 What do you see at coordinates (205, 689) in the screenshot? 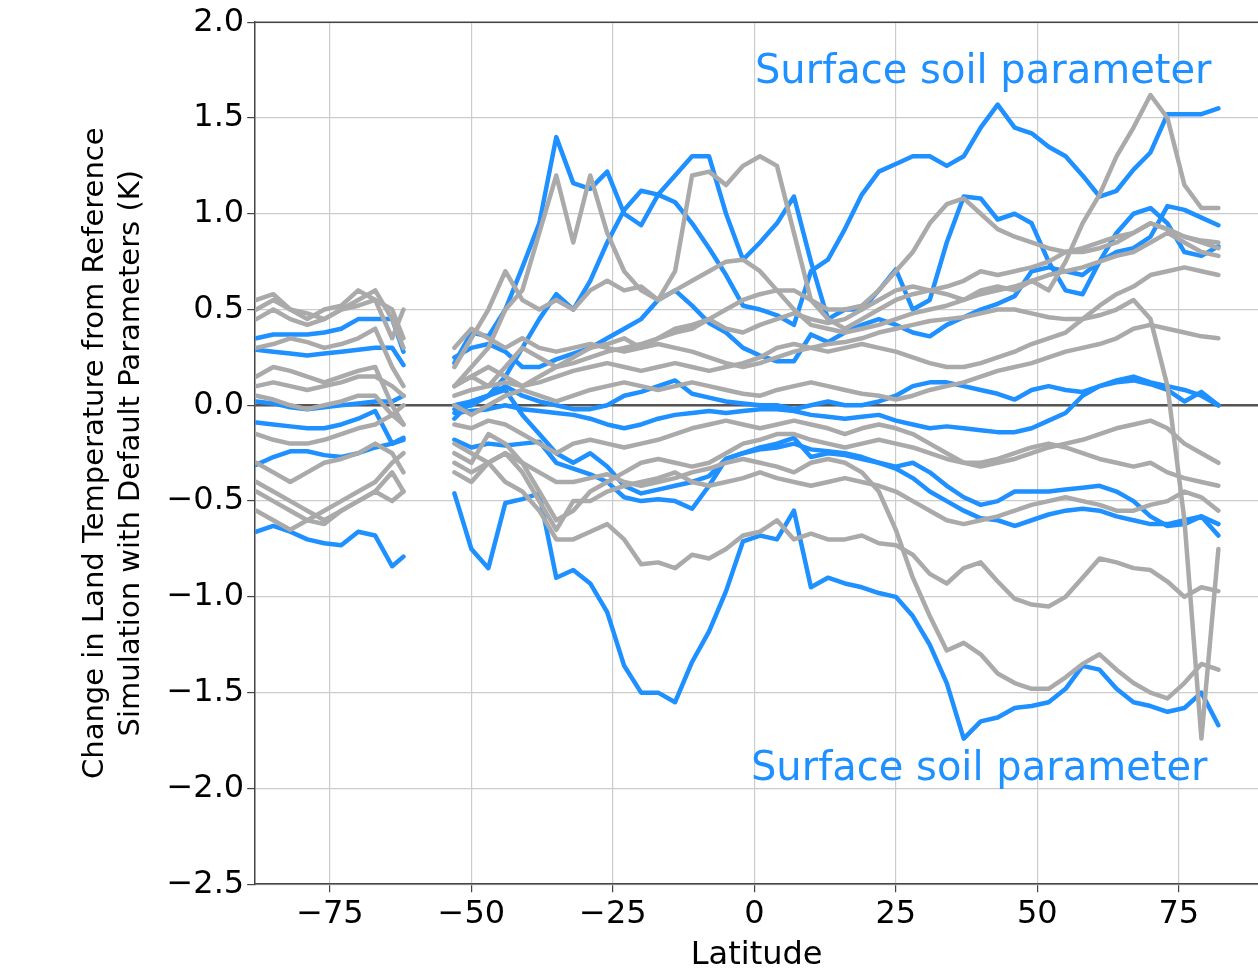
I see `y-tick-label: −1.5` at bounding box center [205, 689].